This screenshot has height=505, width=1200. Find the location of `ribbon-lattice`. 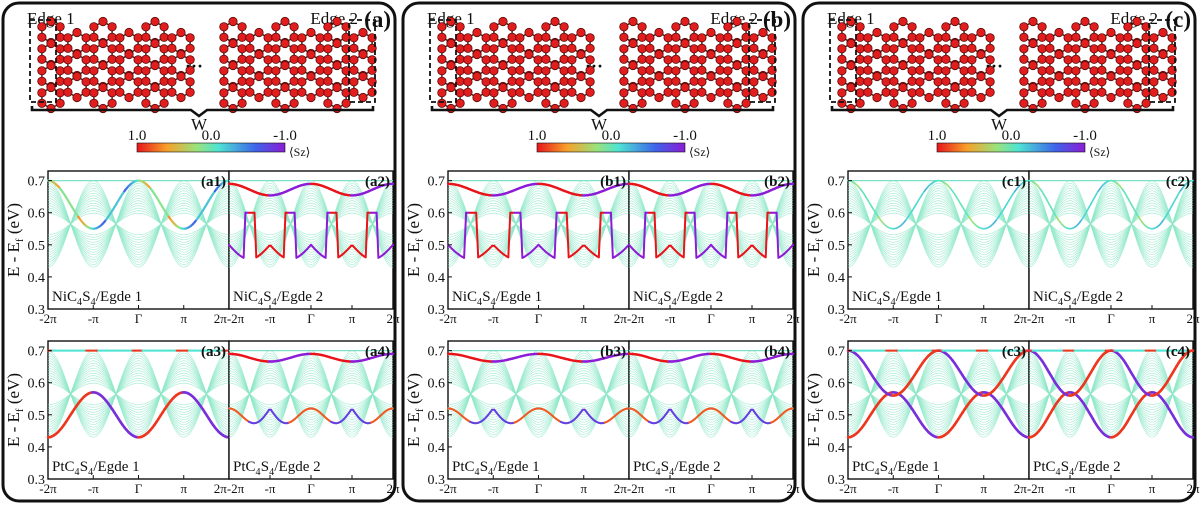

ribbon-lattice is located at coordinates (203, 67).